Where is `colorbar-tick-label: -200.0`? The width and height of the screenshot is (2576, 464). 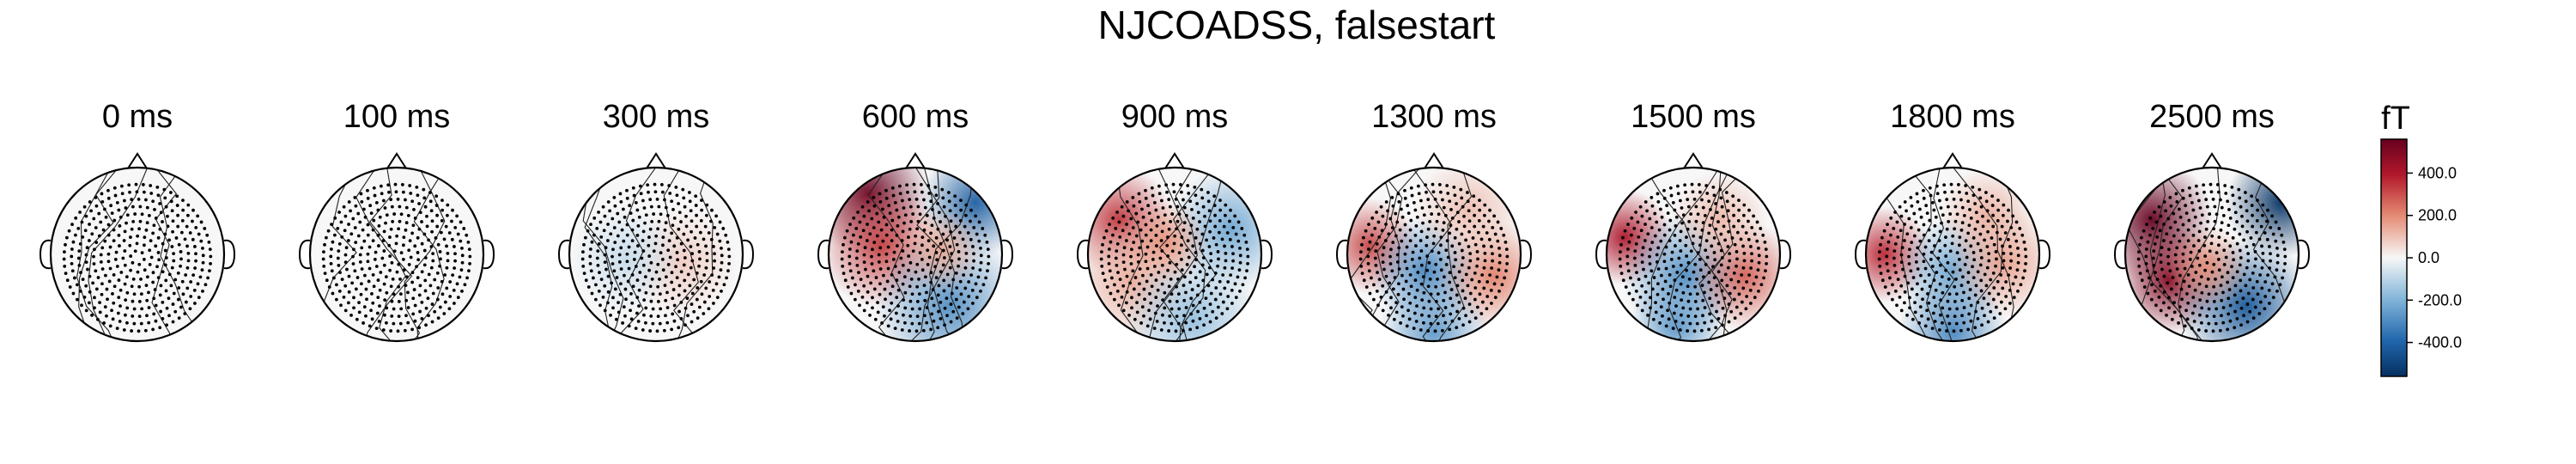
colorbar-tick-label: -200.0 is located at coordinates (2440, 299).